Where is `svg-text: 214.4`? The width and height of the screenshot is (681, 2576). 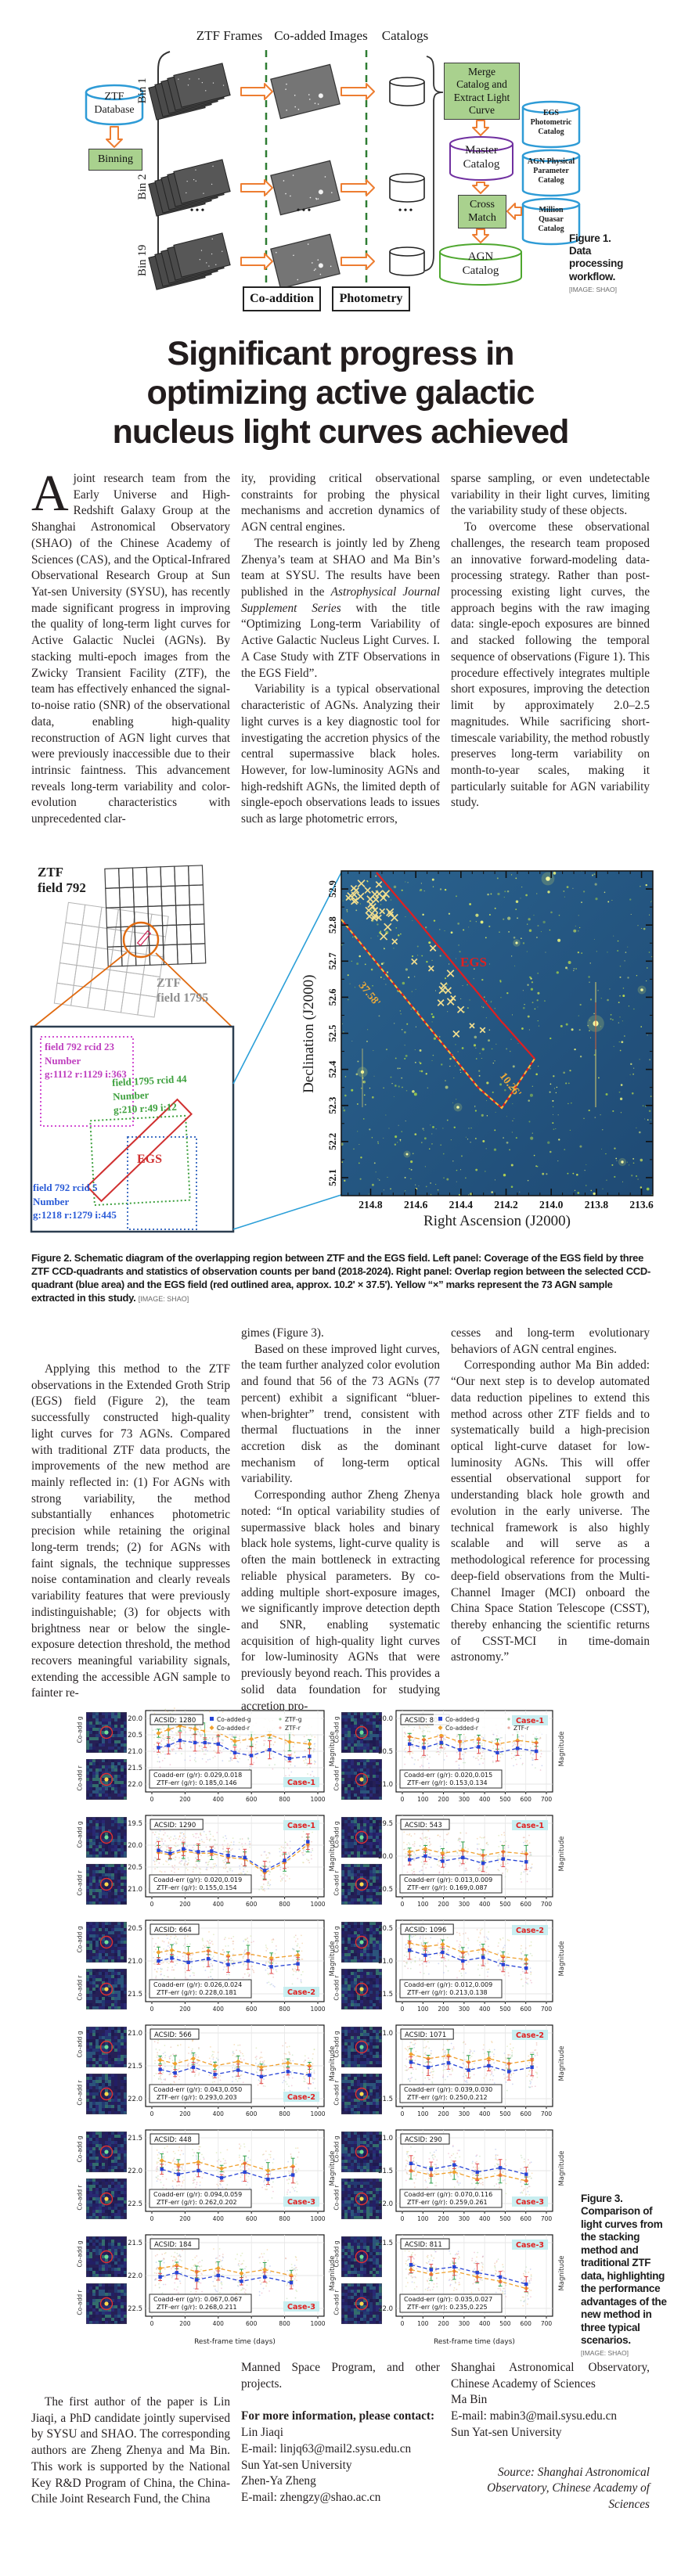
svg-text: 214.4 is located at coordinates (461, 1205).